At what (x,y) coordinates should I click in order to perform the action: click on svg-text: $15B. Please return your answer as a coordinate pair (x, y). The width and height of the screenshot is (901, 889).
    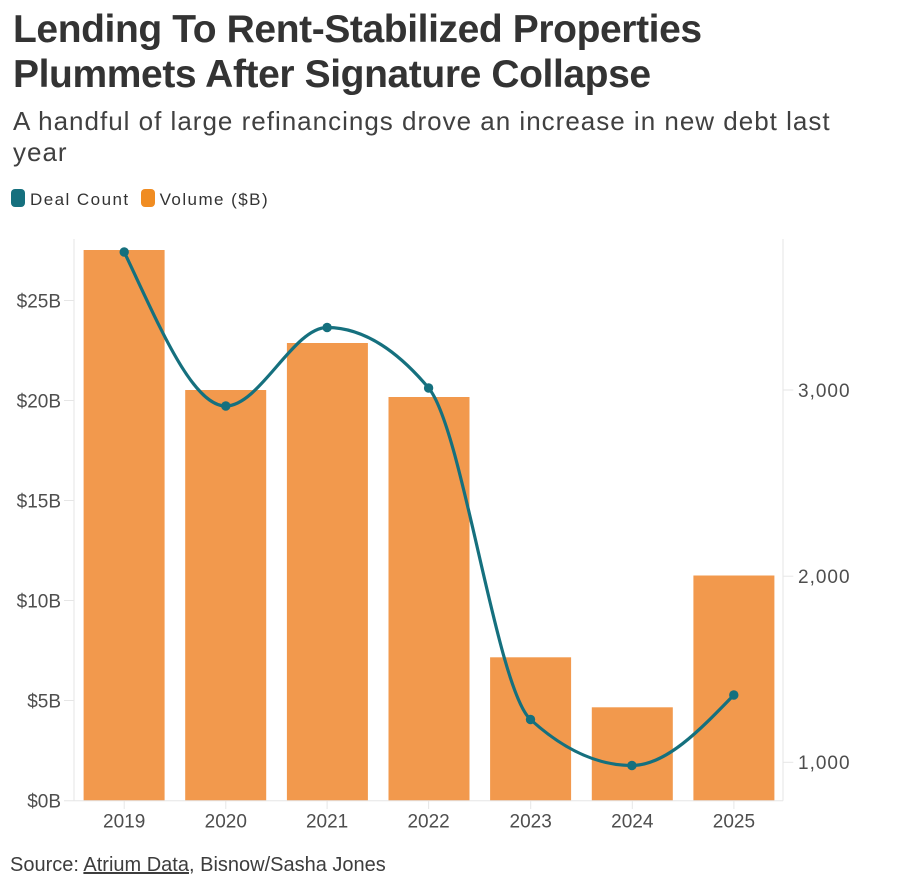
    Looking at the image, I should click on (39, 501).